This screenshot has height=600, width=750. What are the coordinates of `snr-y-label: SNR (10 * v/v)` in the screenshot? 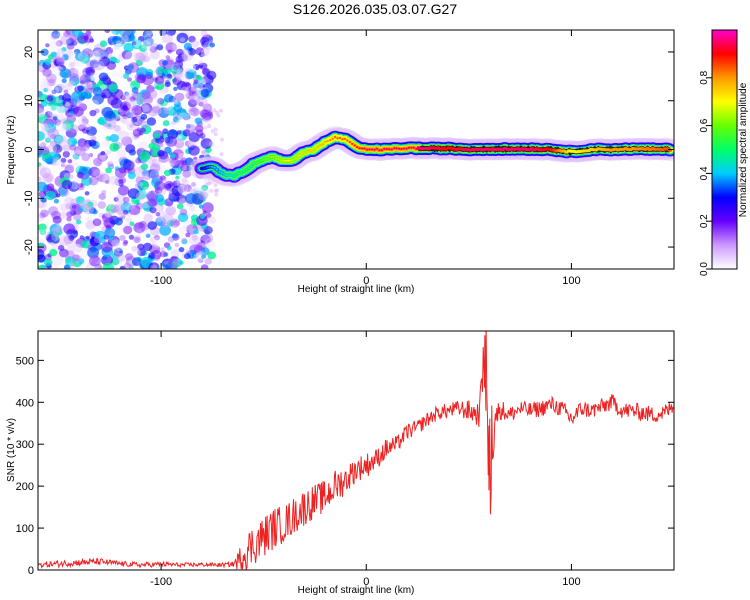 It's located at (11, 450).